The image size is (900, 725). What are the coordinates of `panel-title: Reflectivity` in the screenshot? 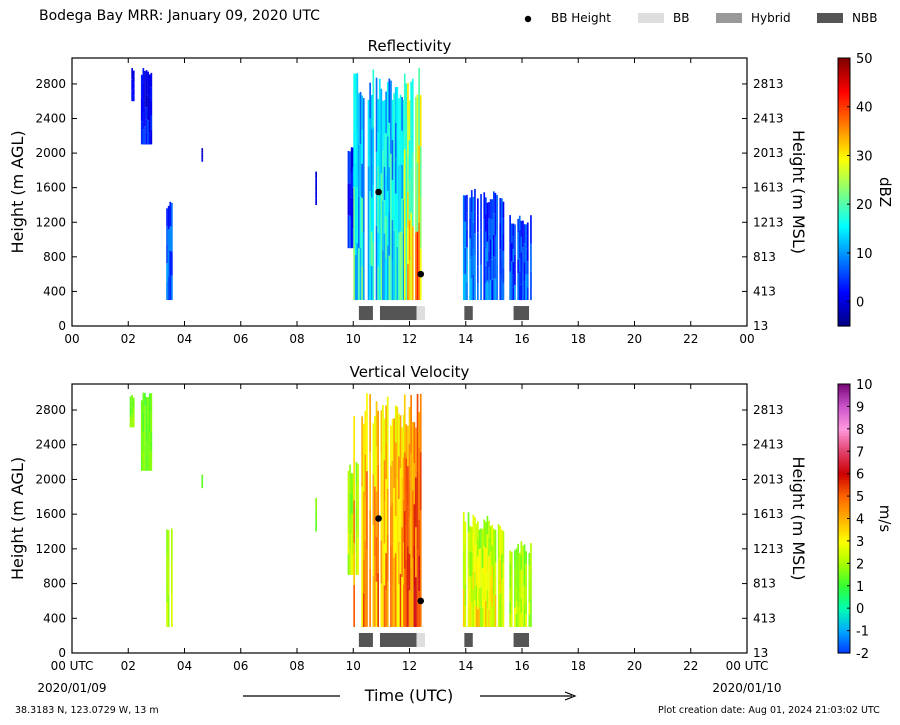 It's located at (410, 46).